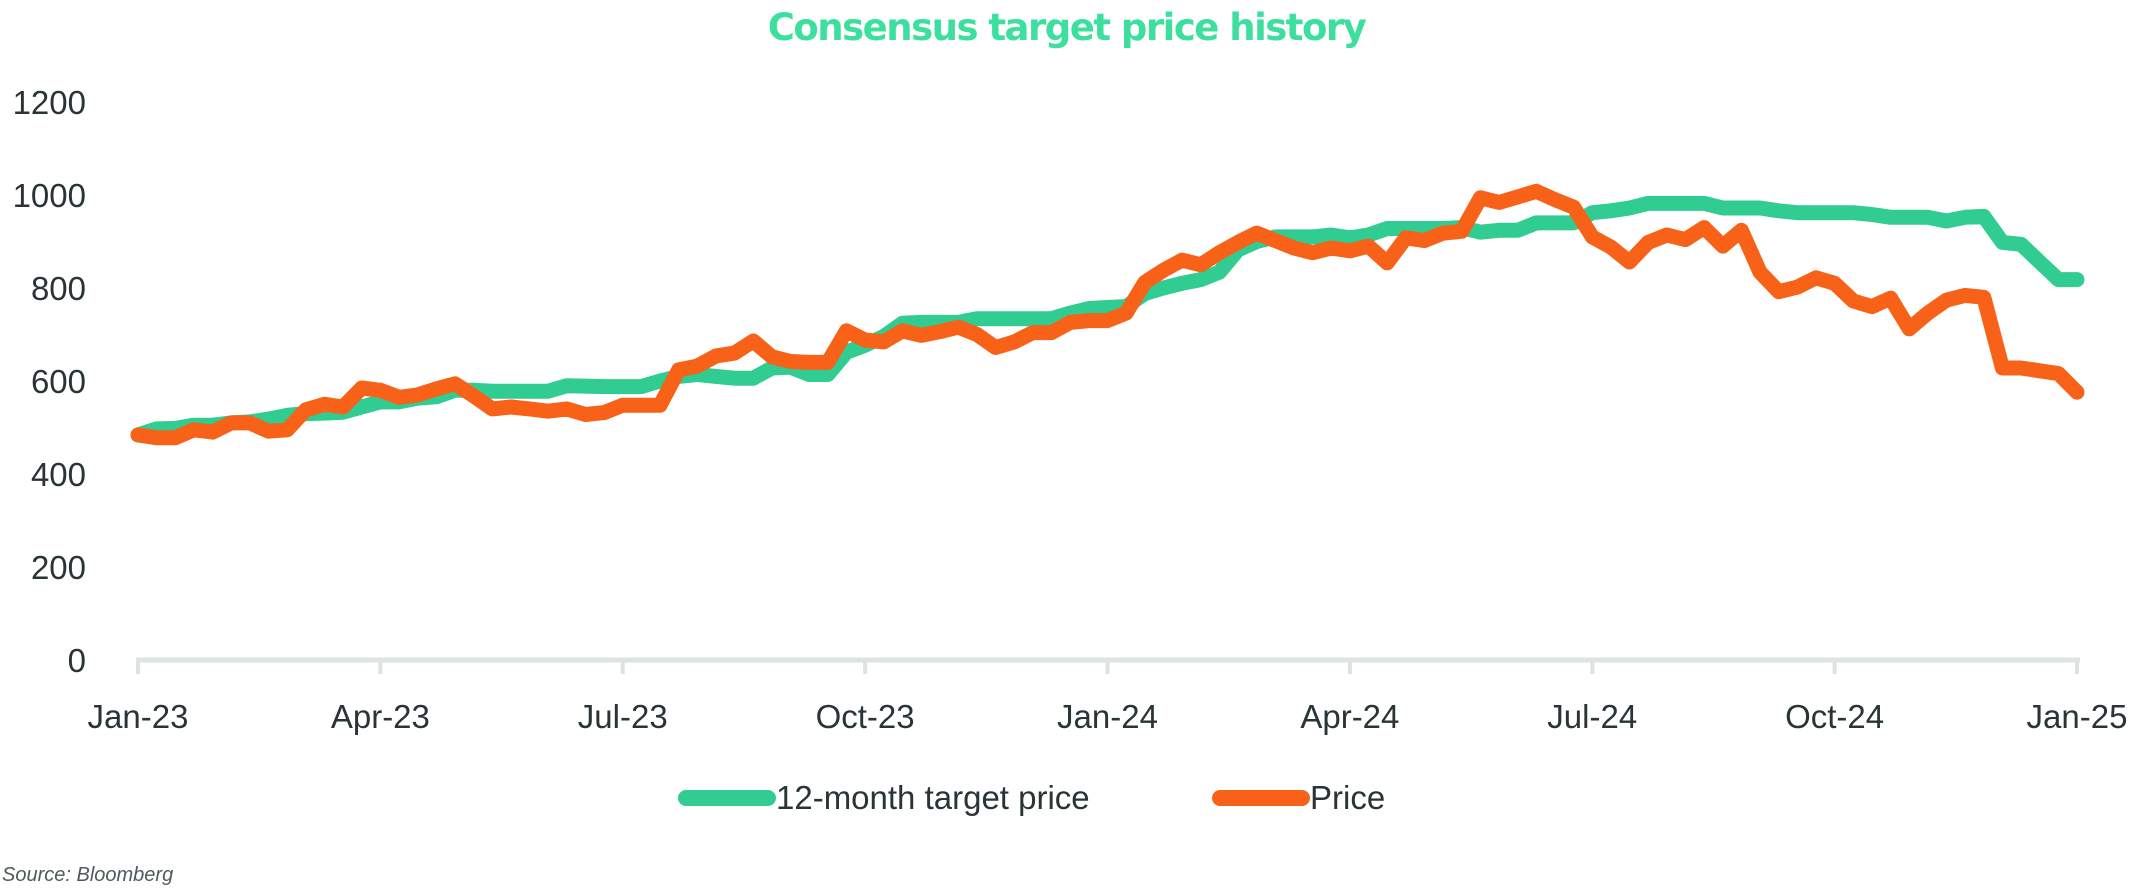 The height and width of the screenshot is (893, 2133). What do you see at coordinates (77, 660) in the screenshot?
I see `y-tick-label: 0` at bounding box center [77, 660].